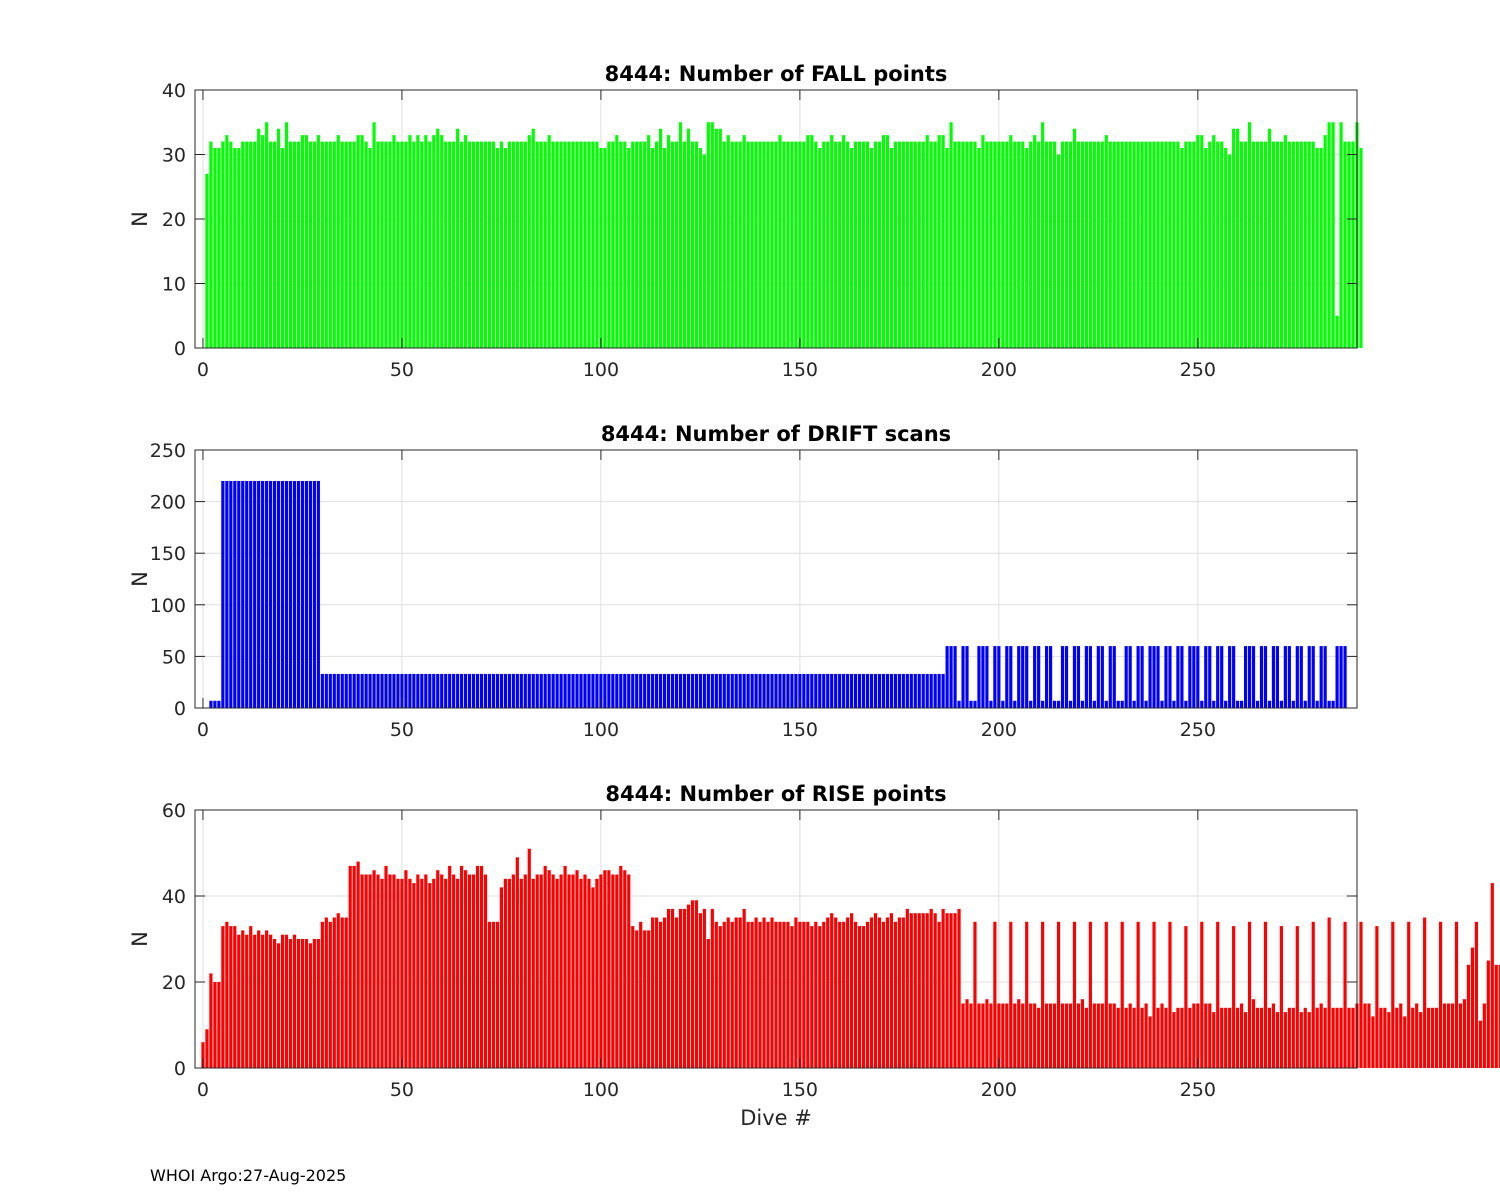  Describe the element at coordinates (1198, 1090) in the screenshot. I see `rise-x-tick-label: 250` at that location.